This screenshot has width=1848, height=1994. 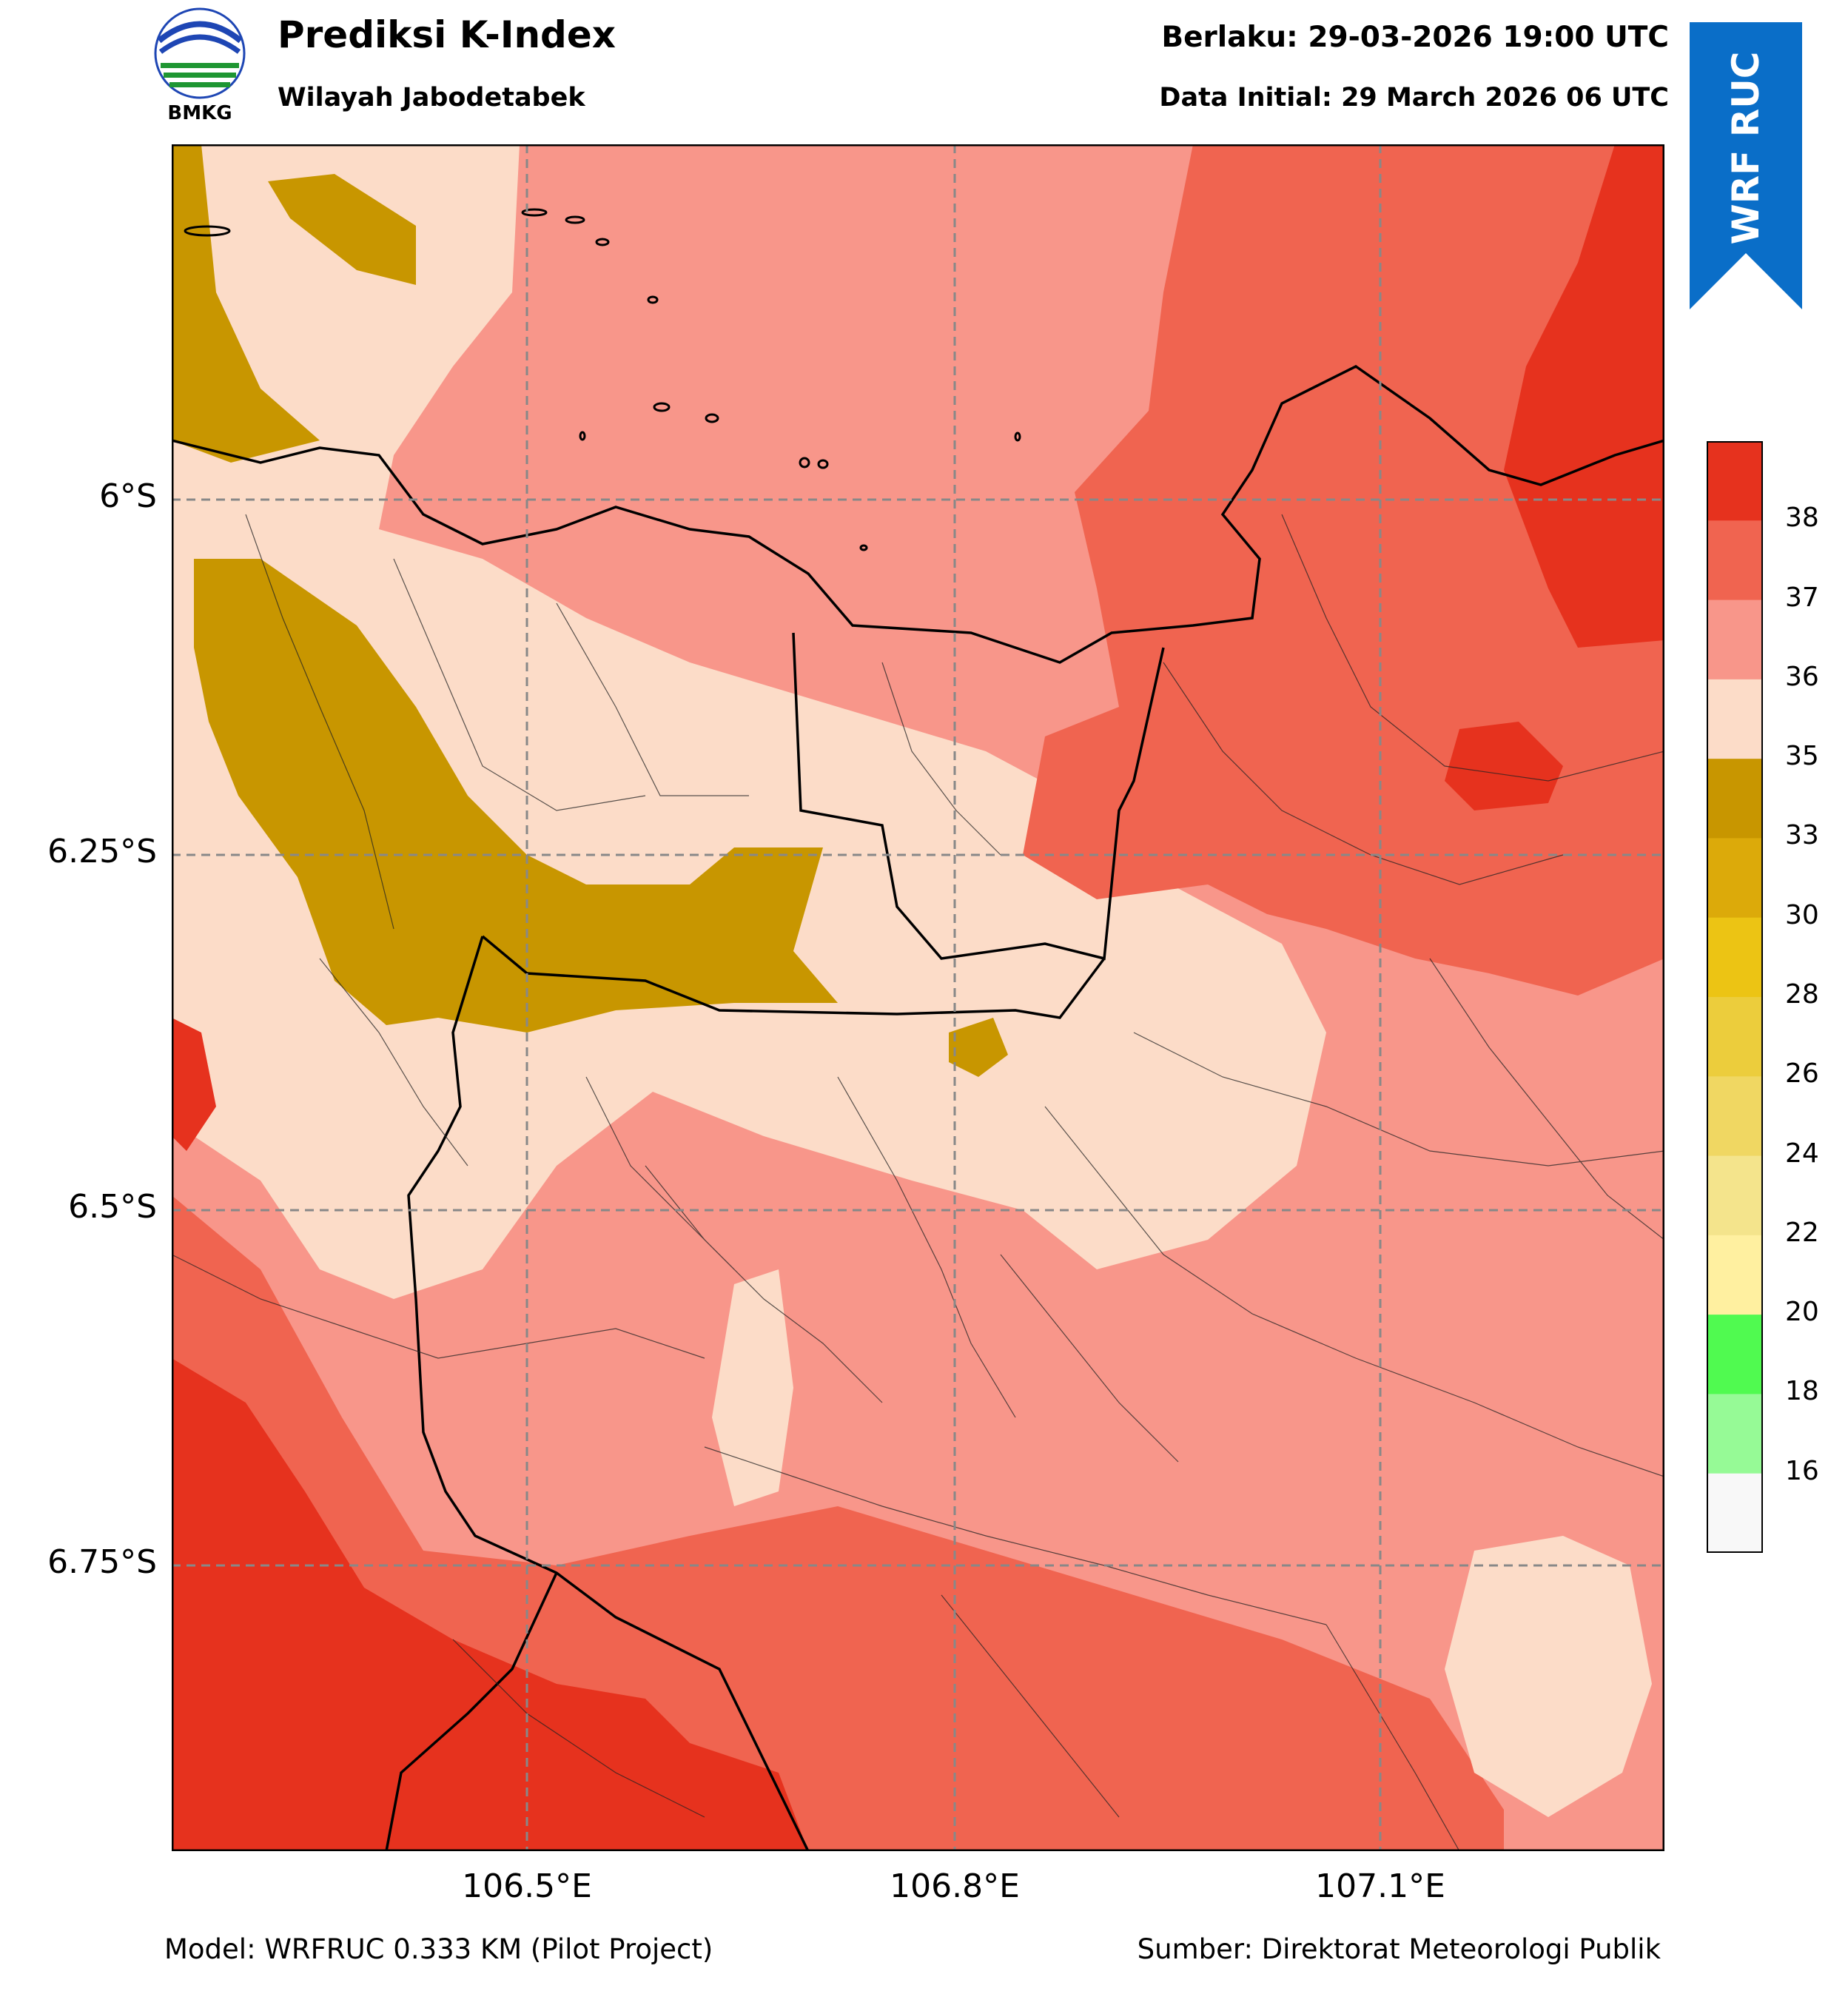 I want to click on very-high-west-edge, so click(x=194, y=1084).